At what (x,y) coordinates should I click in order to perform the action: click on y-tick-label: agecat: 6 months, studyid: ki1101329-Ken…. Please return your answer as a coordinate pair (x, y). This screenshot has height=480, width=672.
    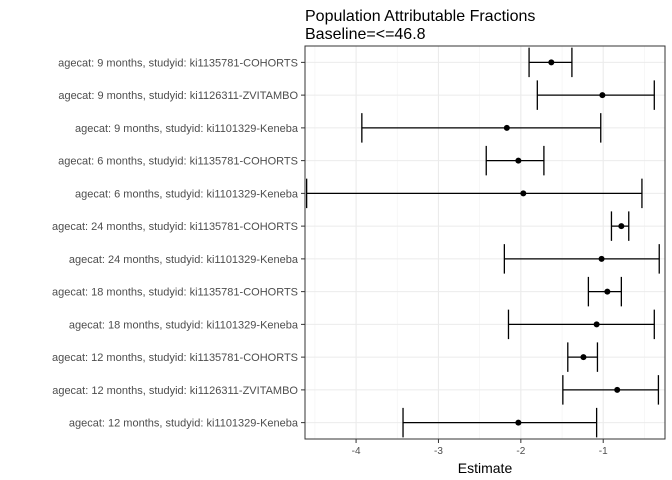
    Looking at the image, I should click on (187, 194).